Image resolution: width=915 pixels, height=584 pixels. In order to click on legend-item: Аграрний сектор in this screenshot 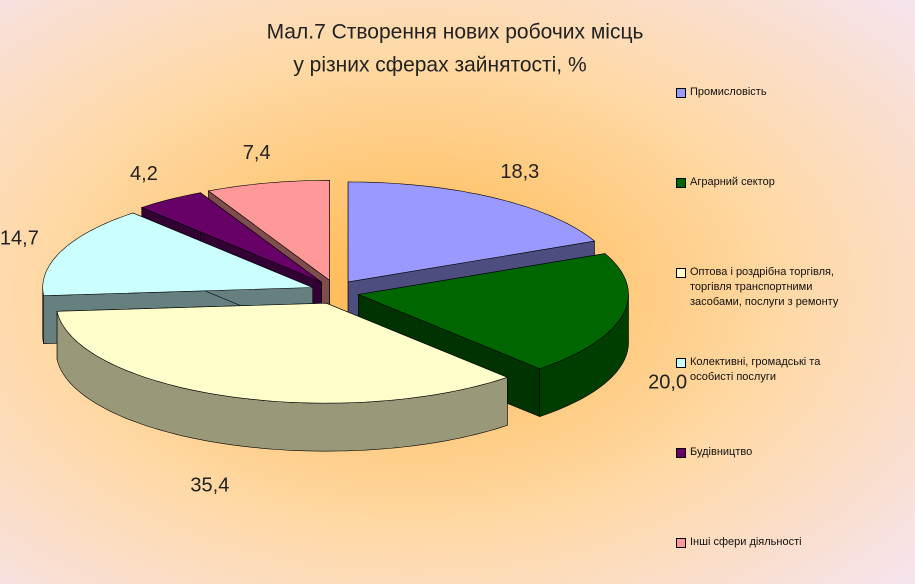, I will do `click(758, 182)`.